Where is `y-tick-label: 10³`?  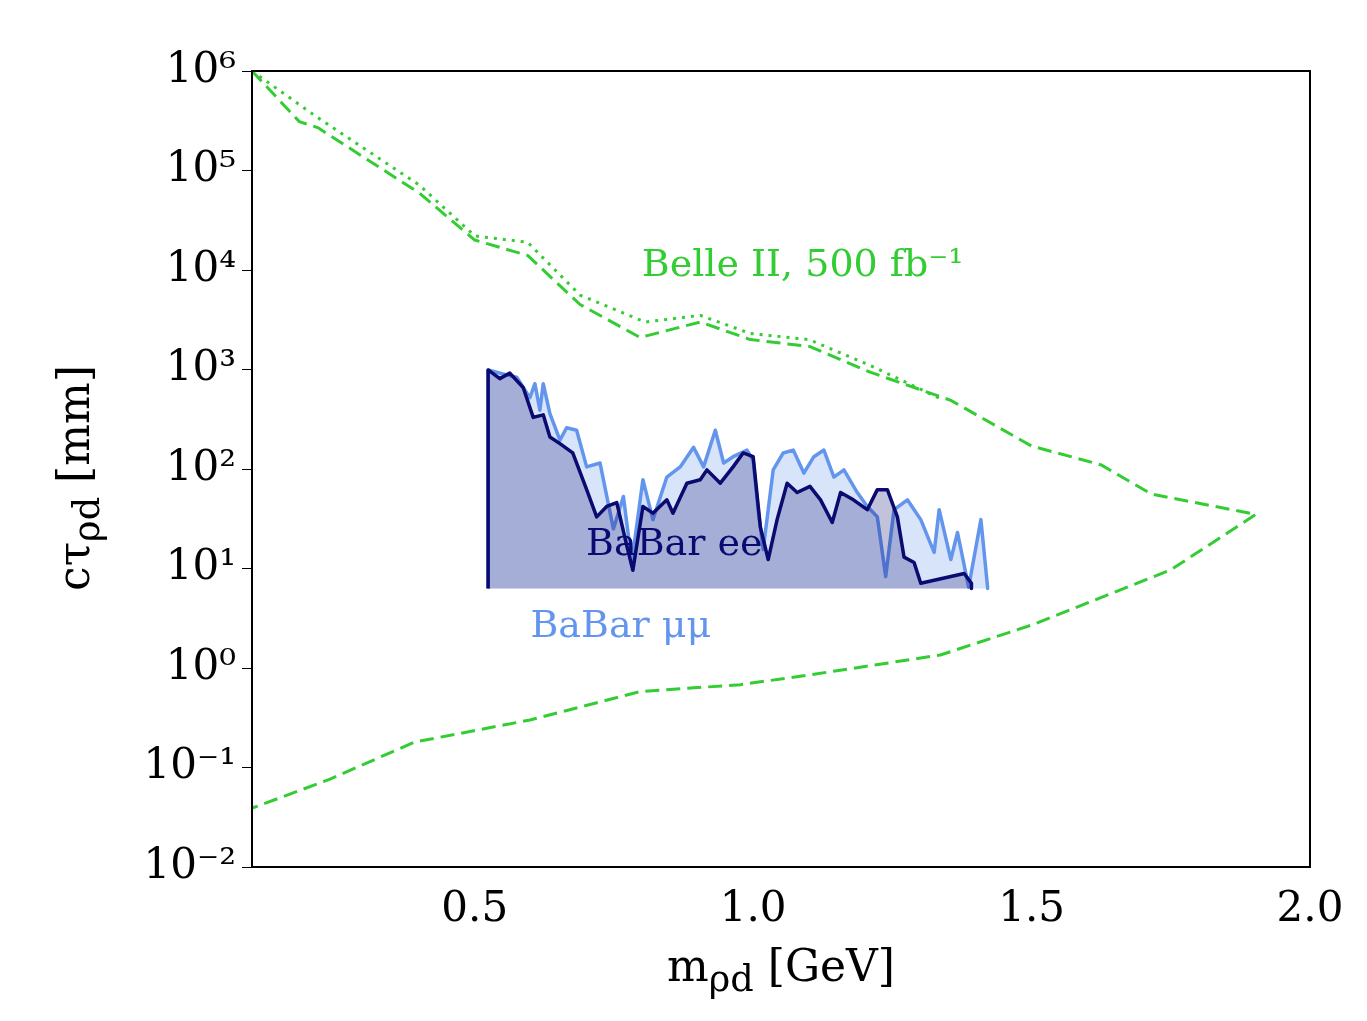 y-tick-label: 10³ is located at coordinates (200, 366).